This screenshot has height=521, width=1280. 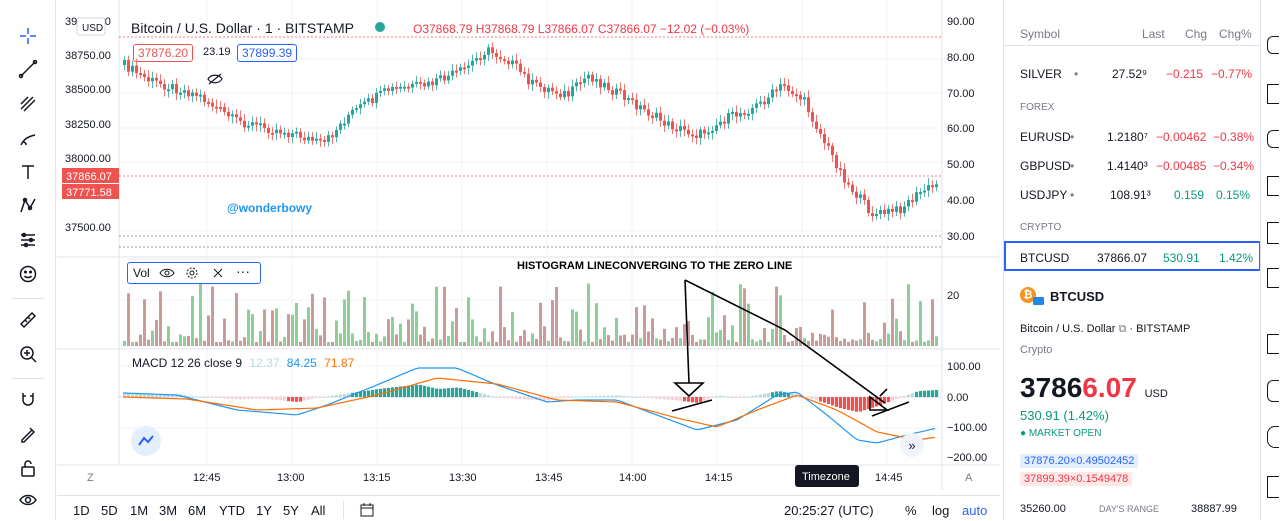 What do you see at coordinates (146, 441) in the screenshot?
I see `tradingview-logo-icon` at bounding box center [146, 441].